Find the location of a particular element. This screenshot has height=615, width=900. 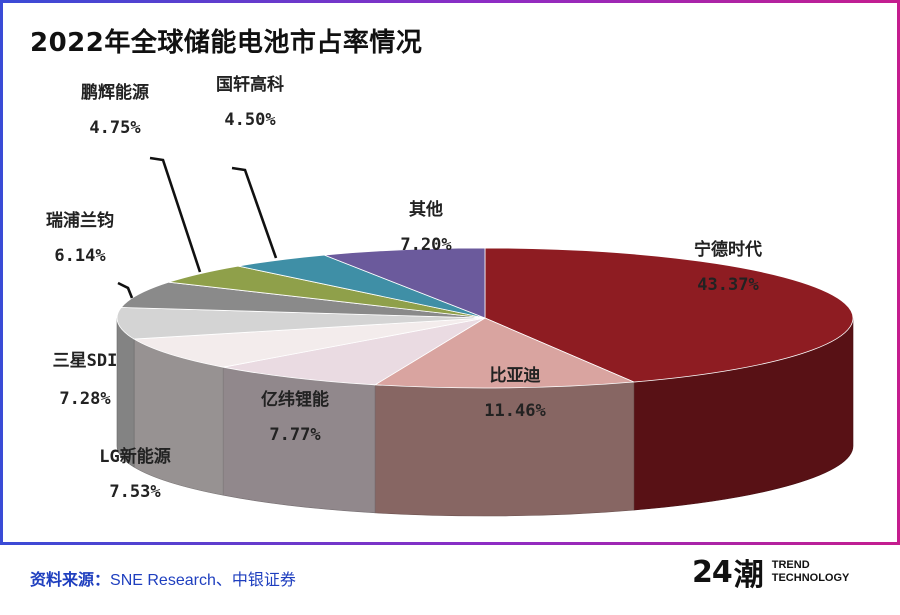

slice-value-9: 7.20% is located at coordinates (426, 245).